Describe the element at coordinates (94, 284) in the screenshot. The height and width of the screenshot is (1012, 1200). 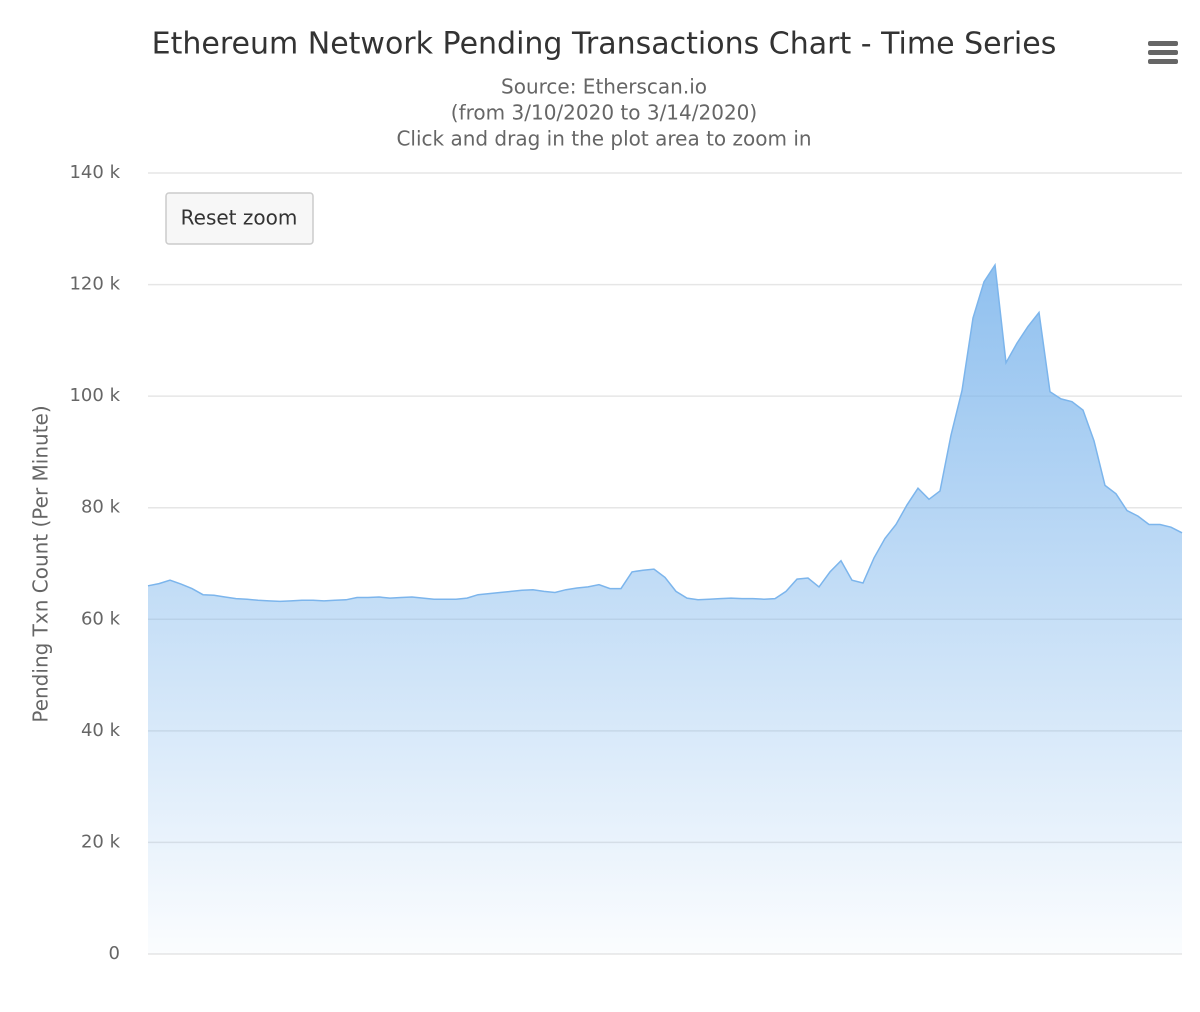
I see `y-tick-label: 120 k` at that location.